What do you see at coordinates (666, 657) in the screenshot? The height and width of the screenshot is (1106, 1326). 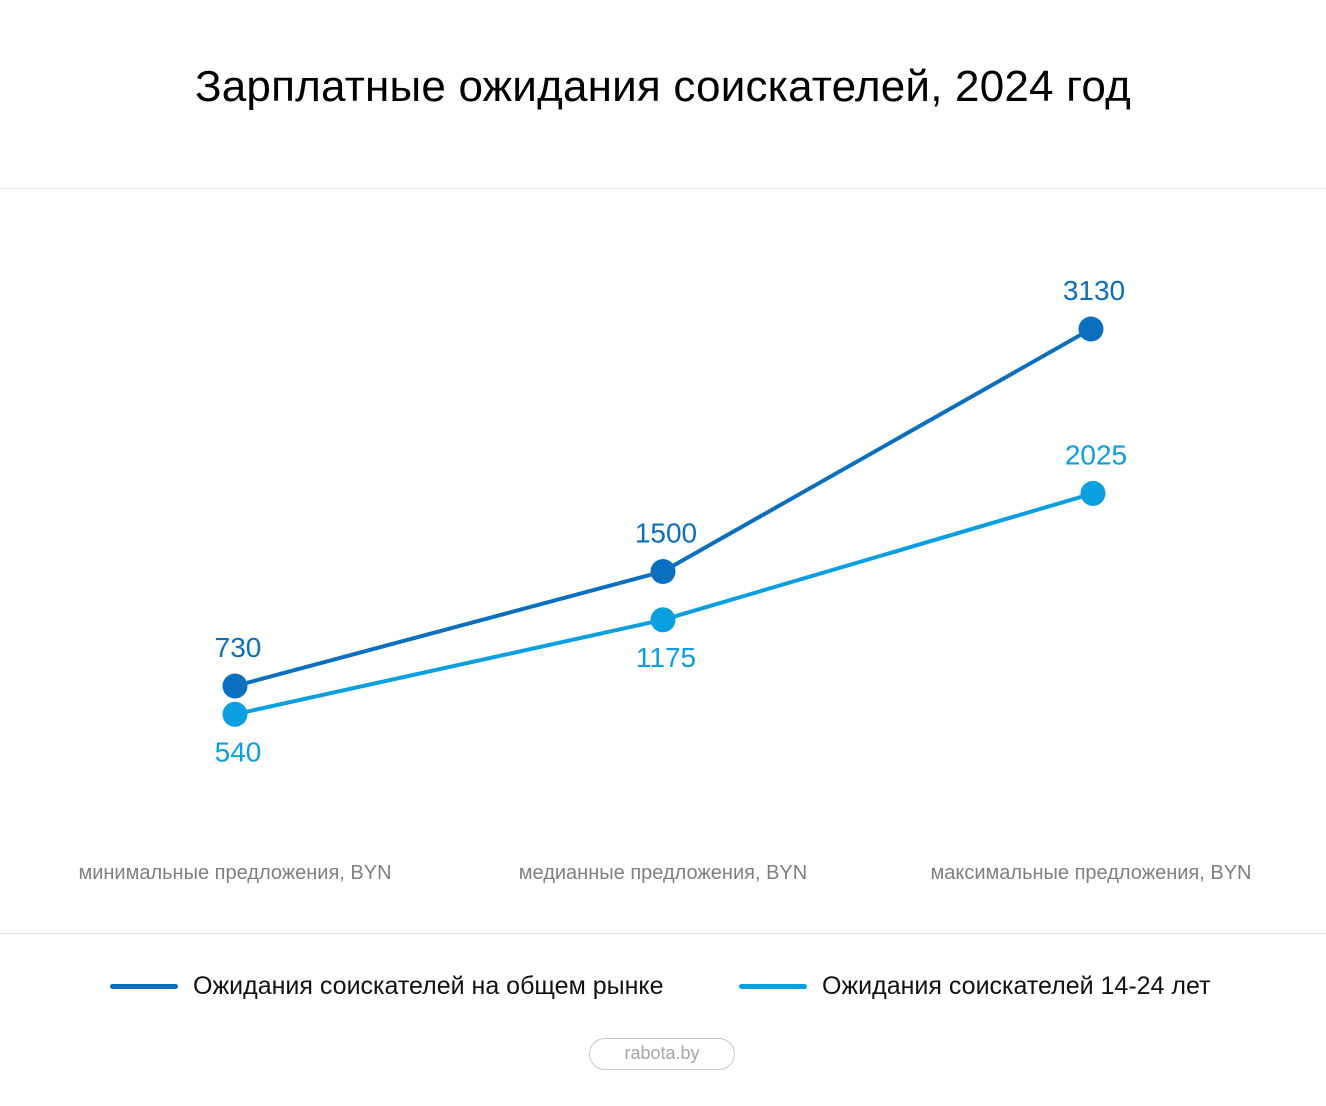 I see `series-1-label-1: 1175` at bounding box center [666, 657].